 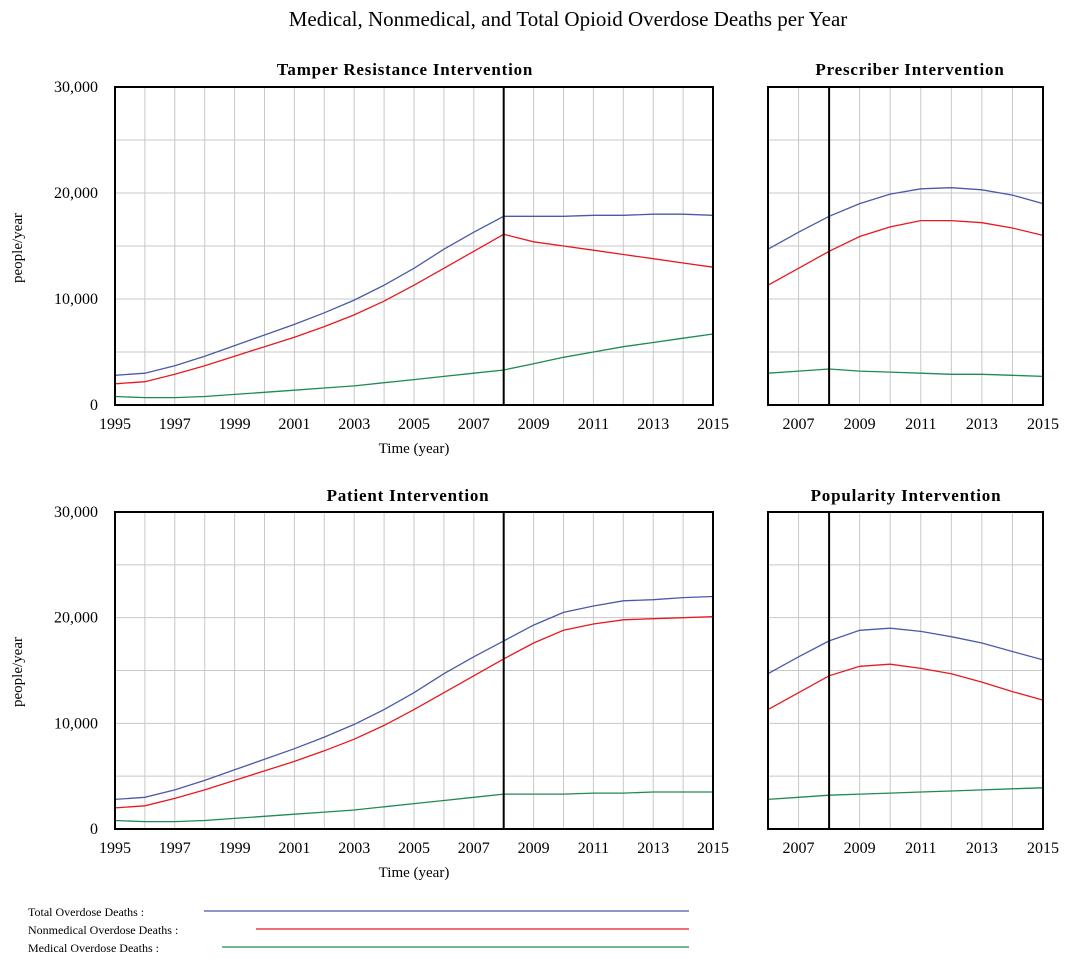 I want to click on series-line-total-tamper, so click(x=414, y=294).